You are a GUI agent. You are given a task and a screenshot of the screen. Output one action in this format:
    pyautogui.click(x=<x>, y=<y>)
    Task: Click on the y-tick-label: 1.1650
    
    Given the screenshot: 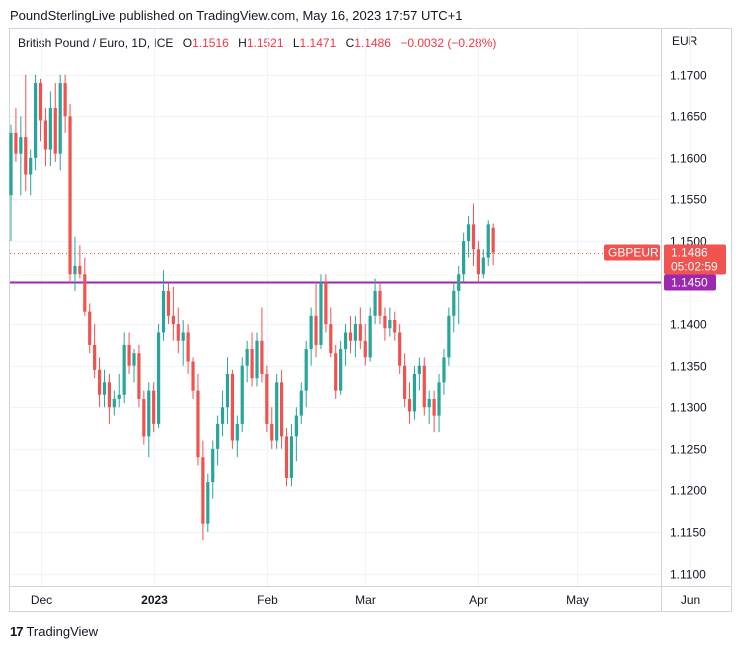 What is the action you would take?
    pyautogui.click(x=688, y=117)
    